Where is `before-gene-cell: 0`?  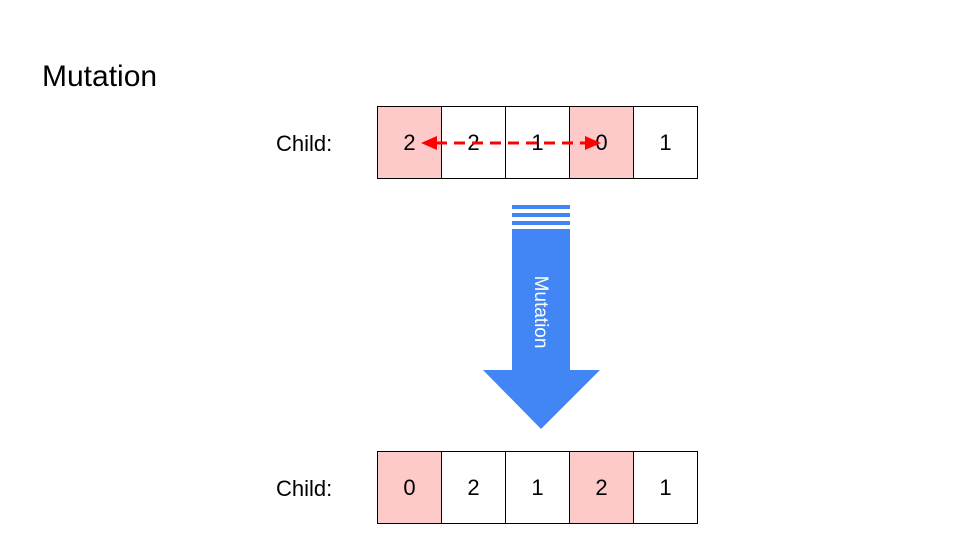 before-gene-cell: 0 is located at coordinates (601, 142).